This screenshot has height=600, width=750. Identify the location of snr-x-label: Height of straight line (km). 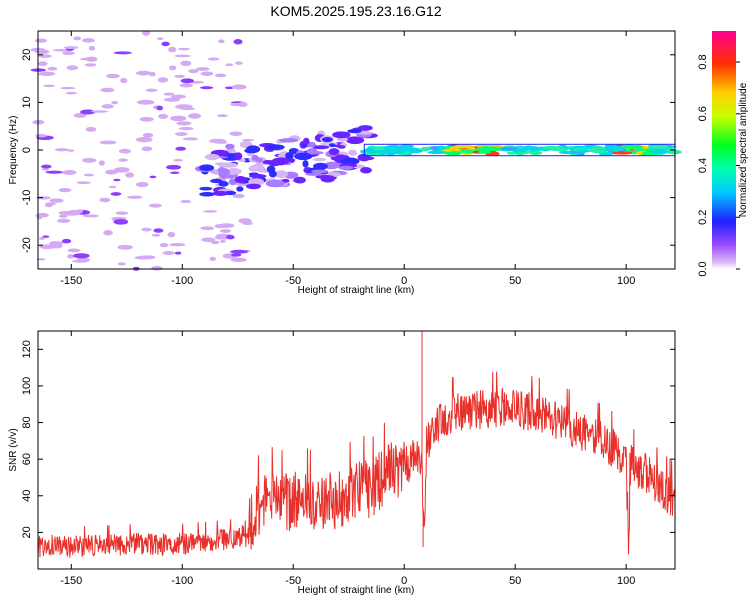
(356, 590).